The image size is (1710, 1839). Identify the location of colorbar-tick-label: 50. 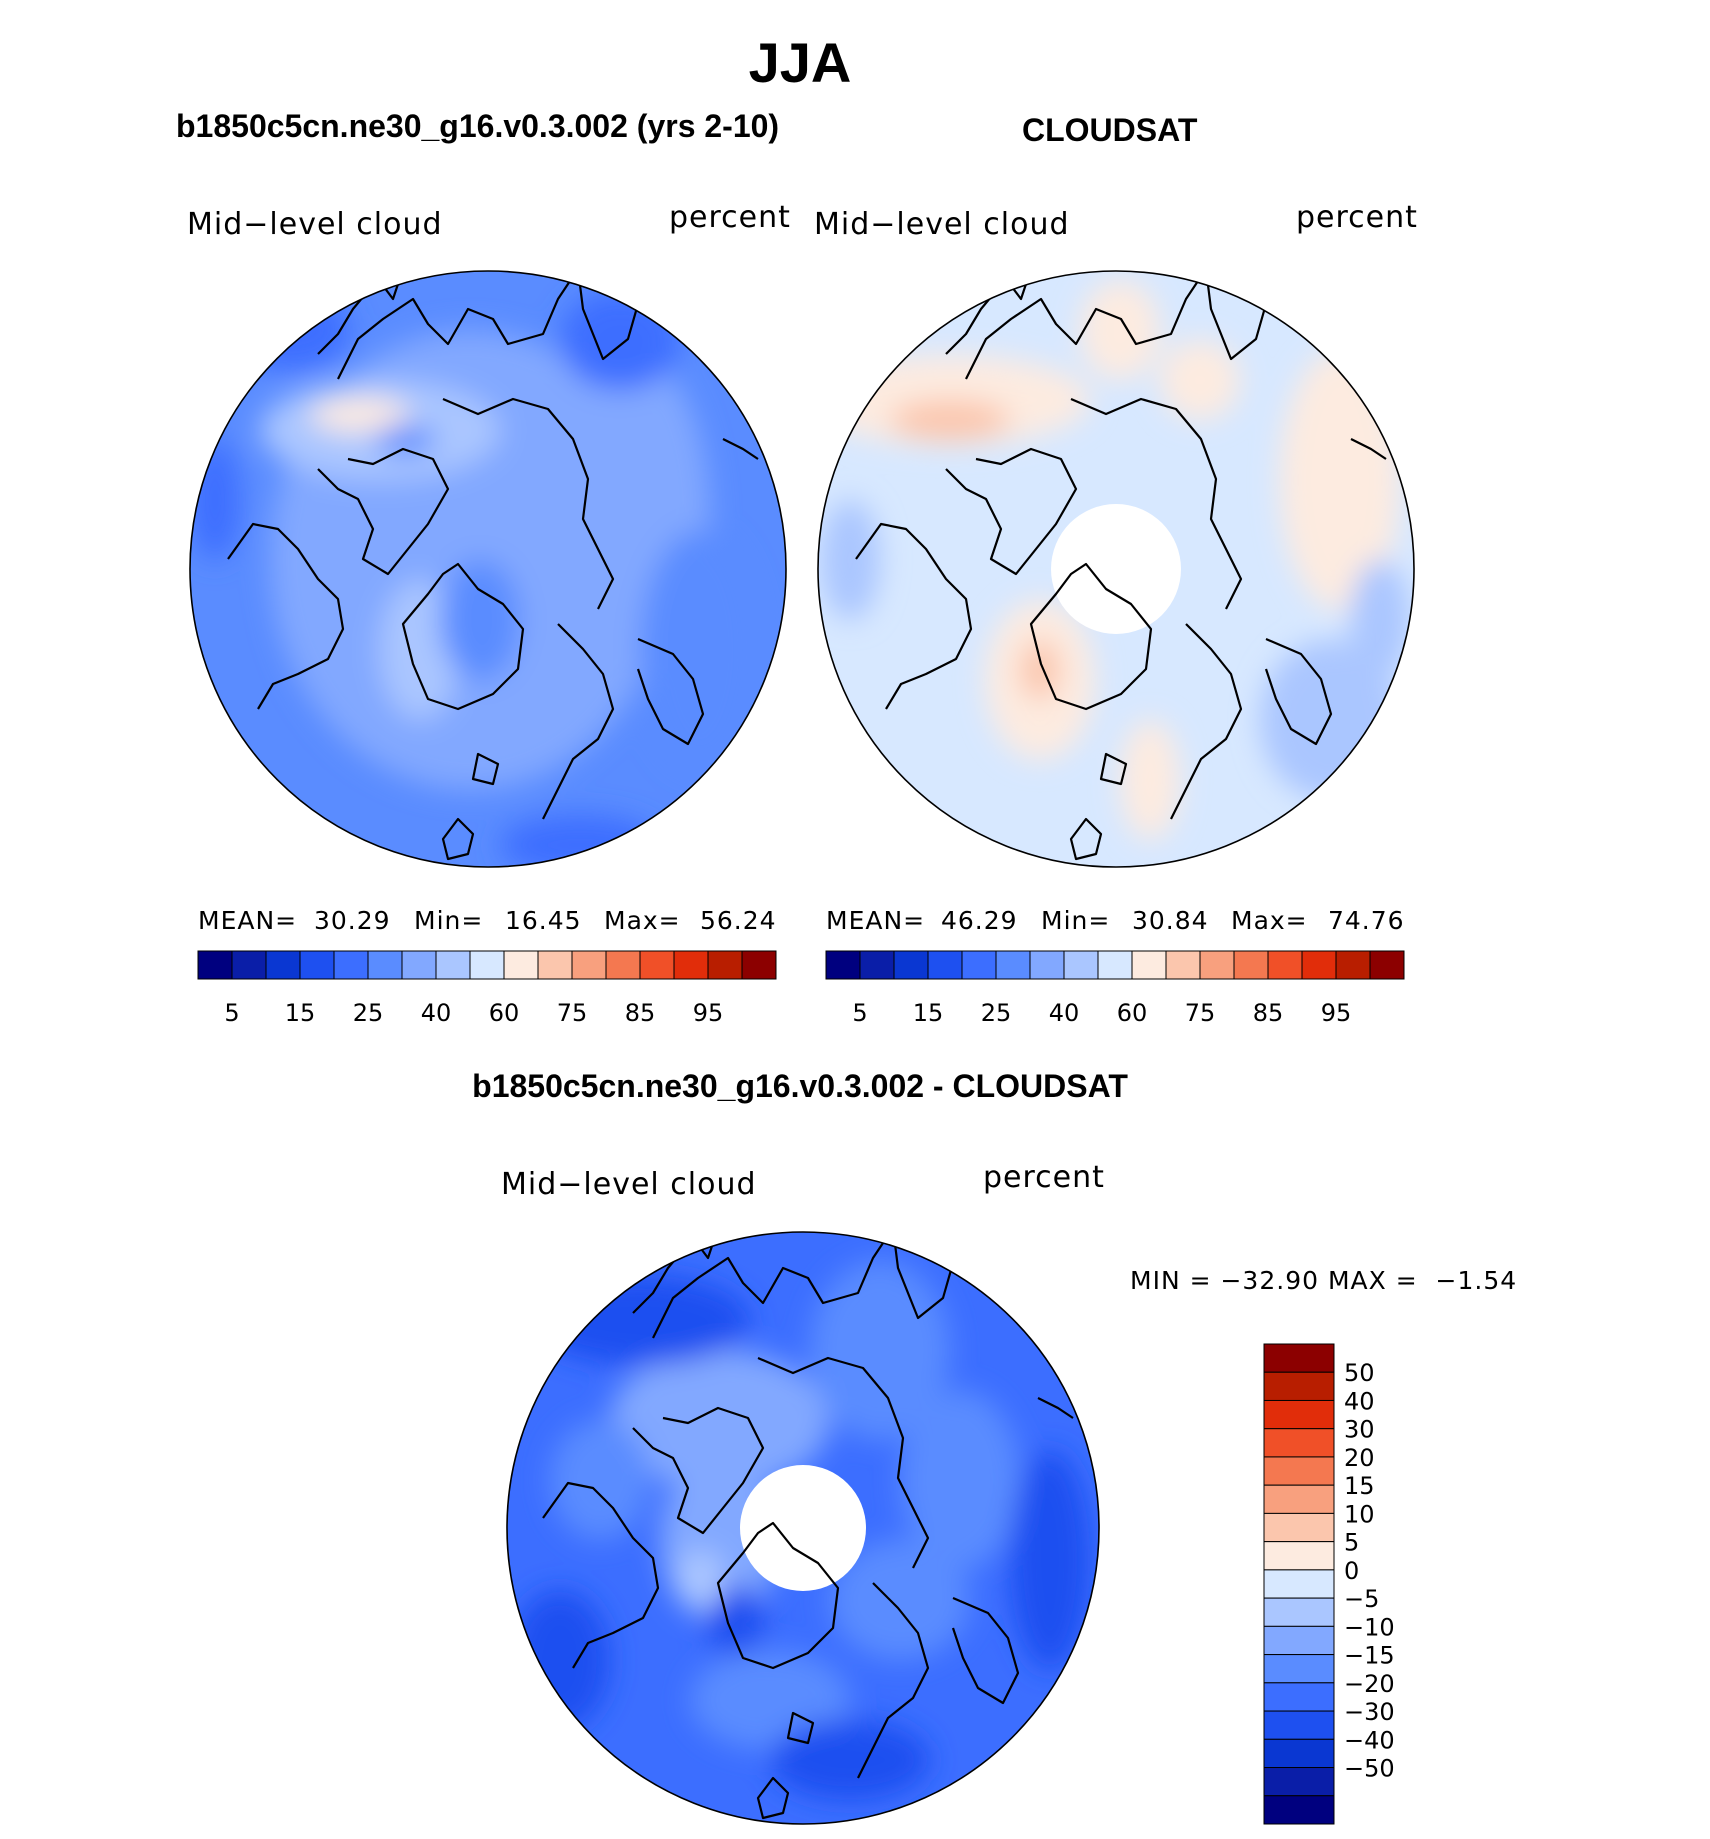
(1359, 1373).